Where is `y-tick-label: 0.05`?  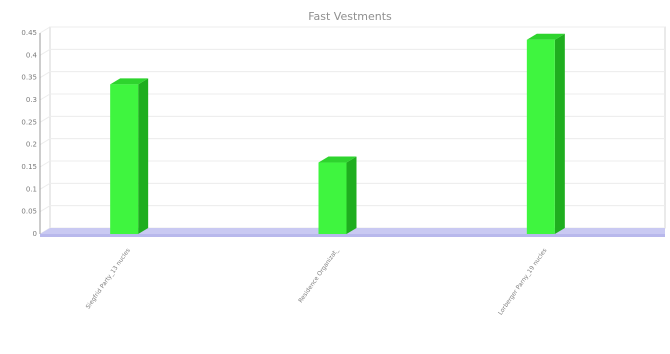 y-tick-label: 0.05 is located at coordinates (29, 212).